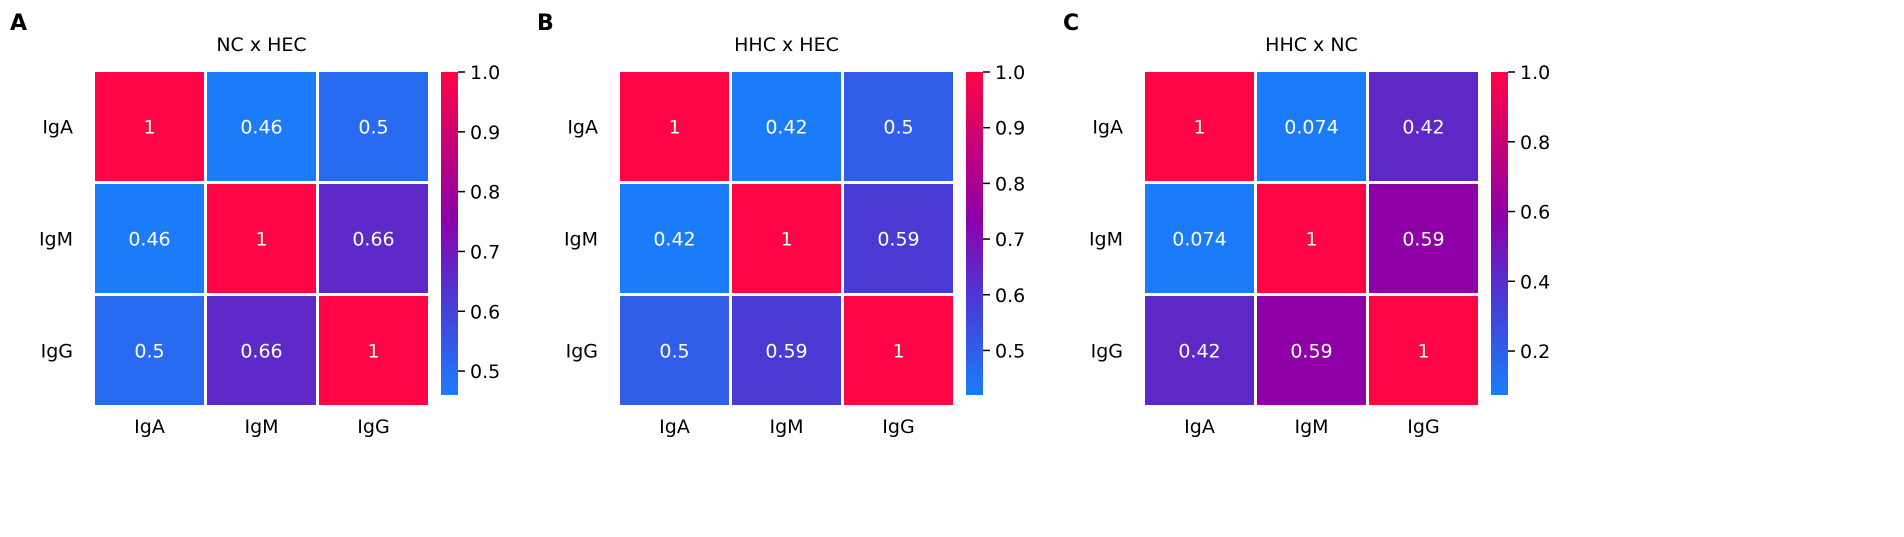 The height and width of the screenshot is (537, 1904). What do you see at coordinates (18, 23) in the screenshot?
I see `panel-label: A` at bounding box center [18, 23].